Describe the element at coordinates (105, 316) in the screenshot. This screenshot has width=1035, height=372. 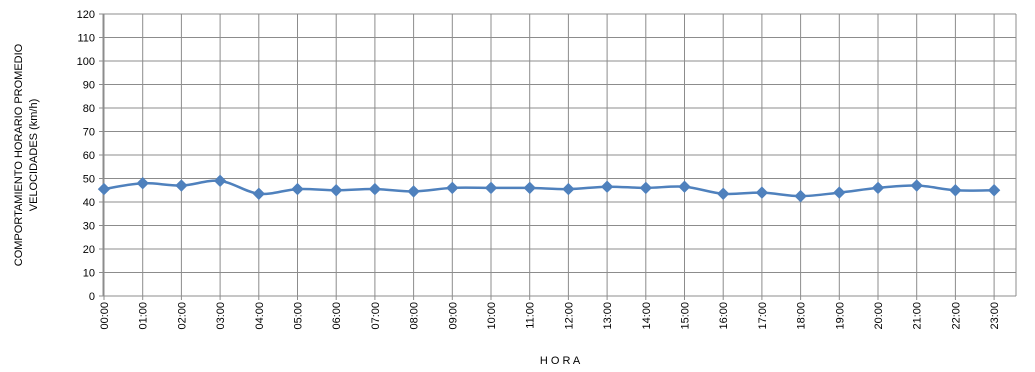
I see `x-tick-label: 00:00` at that location.